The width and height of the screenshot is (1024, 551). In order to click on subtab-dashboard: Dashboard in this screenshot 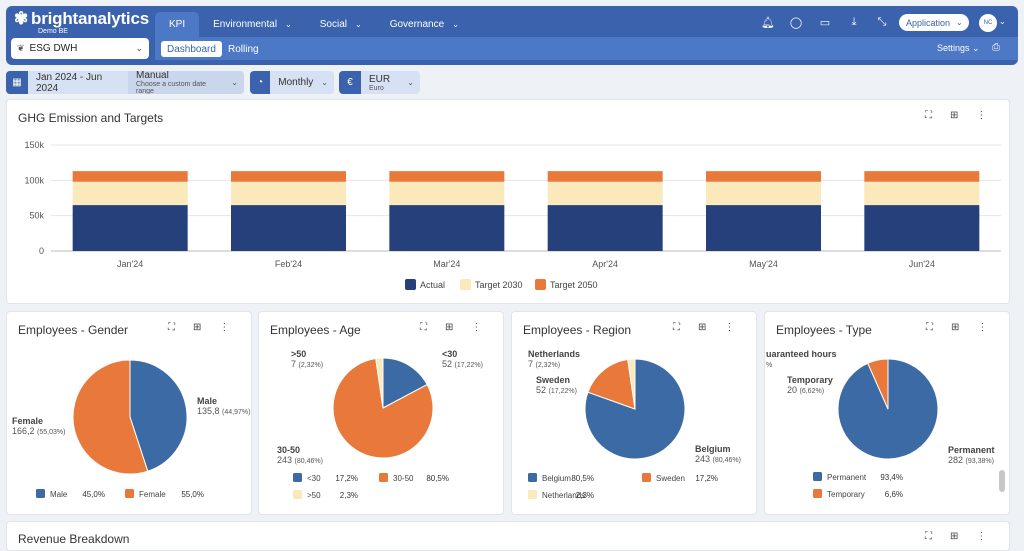, I will do `click(191, 49)`.